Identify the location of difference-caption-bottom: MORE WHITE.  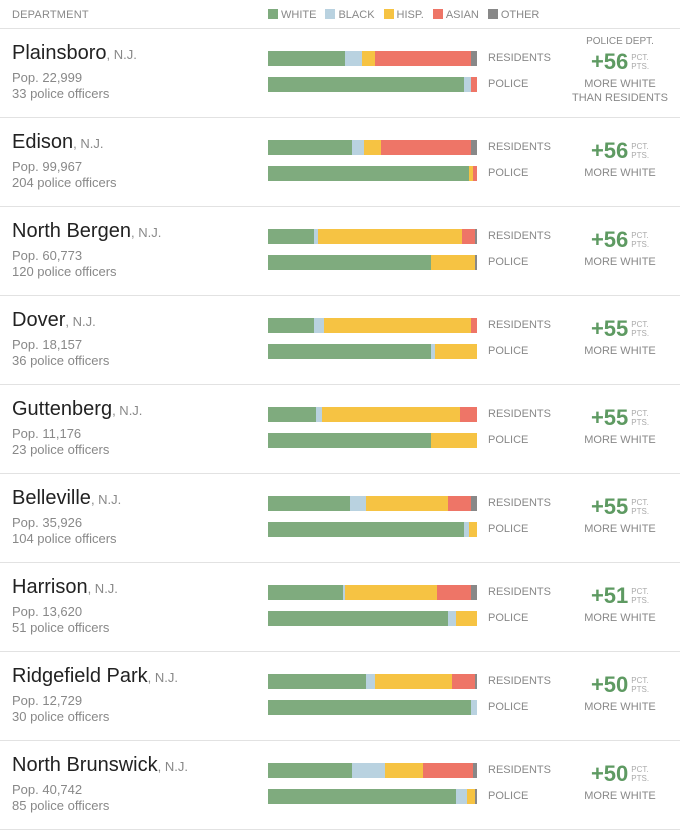
(620, 262).